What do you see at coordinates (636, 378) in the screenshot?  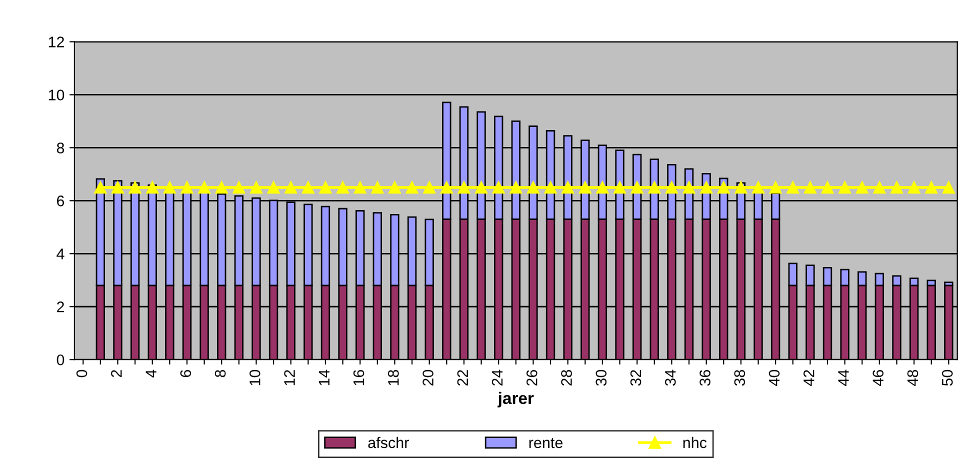 I see `x-tick-label: 32` at bounding box center [636, 378].